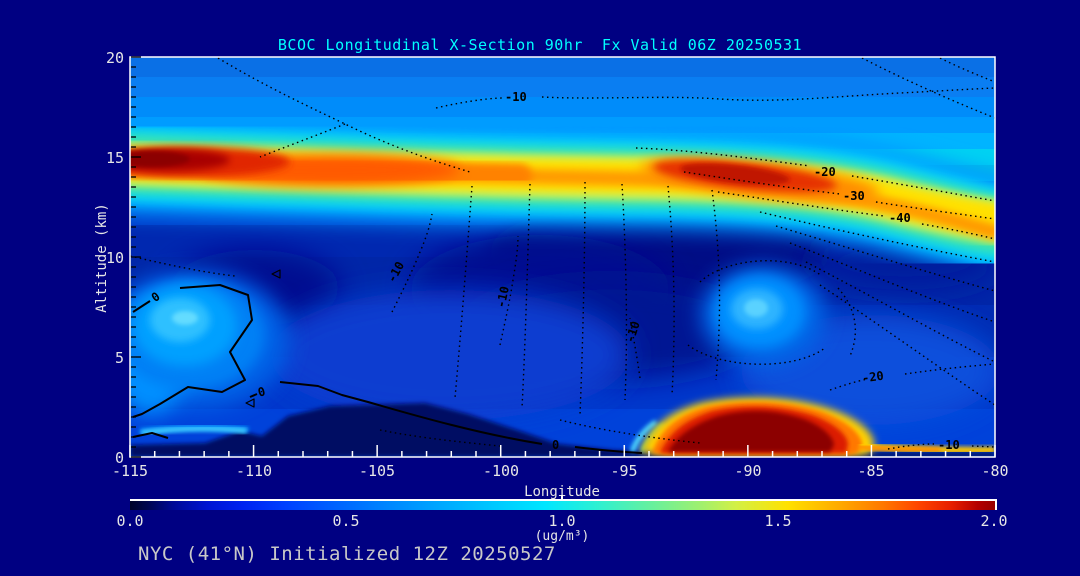 The image size is (1080, 576). What do you see at coordinates (377, 471) in the screenshot?
I see `x-tick--105: -105` at bounding box center [377, 471].